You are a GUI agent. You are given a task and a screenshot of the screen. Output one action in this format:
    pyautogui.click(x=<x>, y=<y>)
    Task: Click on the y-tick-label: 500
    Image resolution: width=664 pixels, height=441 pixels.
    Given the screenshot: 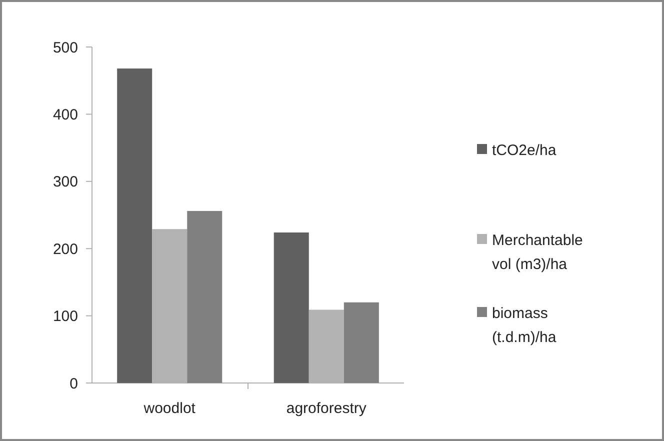 What is the action you would take?
    pyautogui.click(x=65, y=47)
    